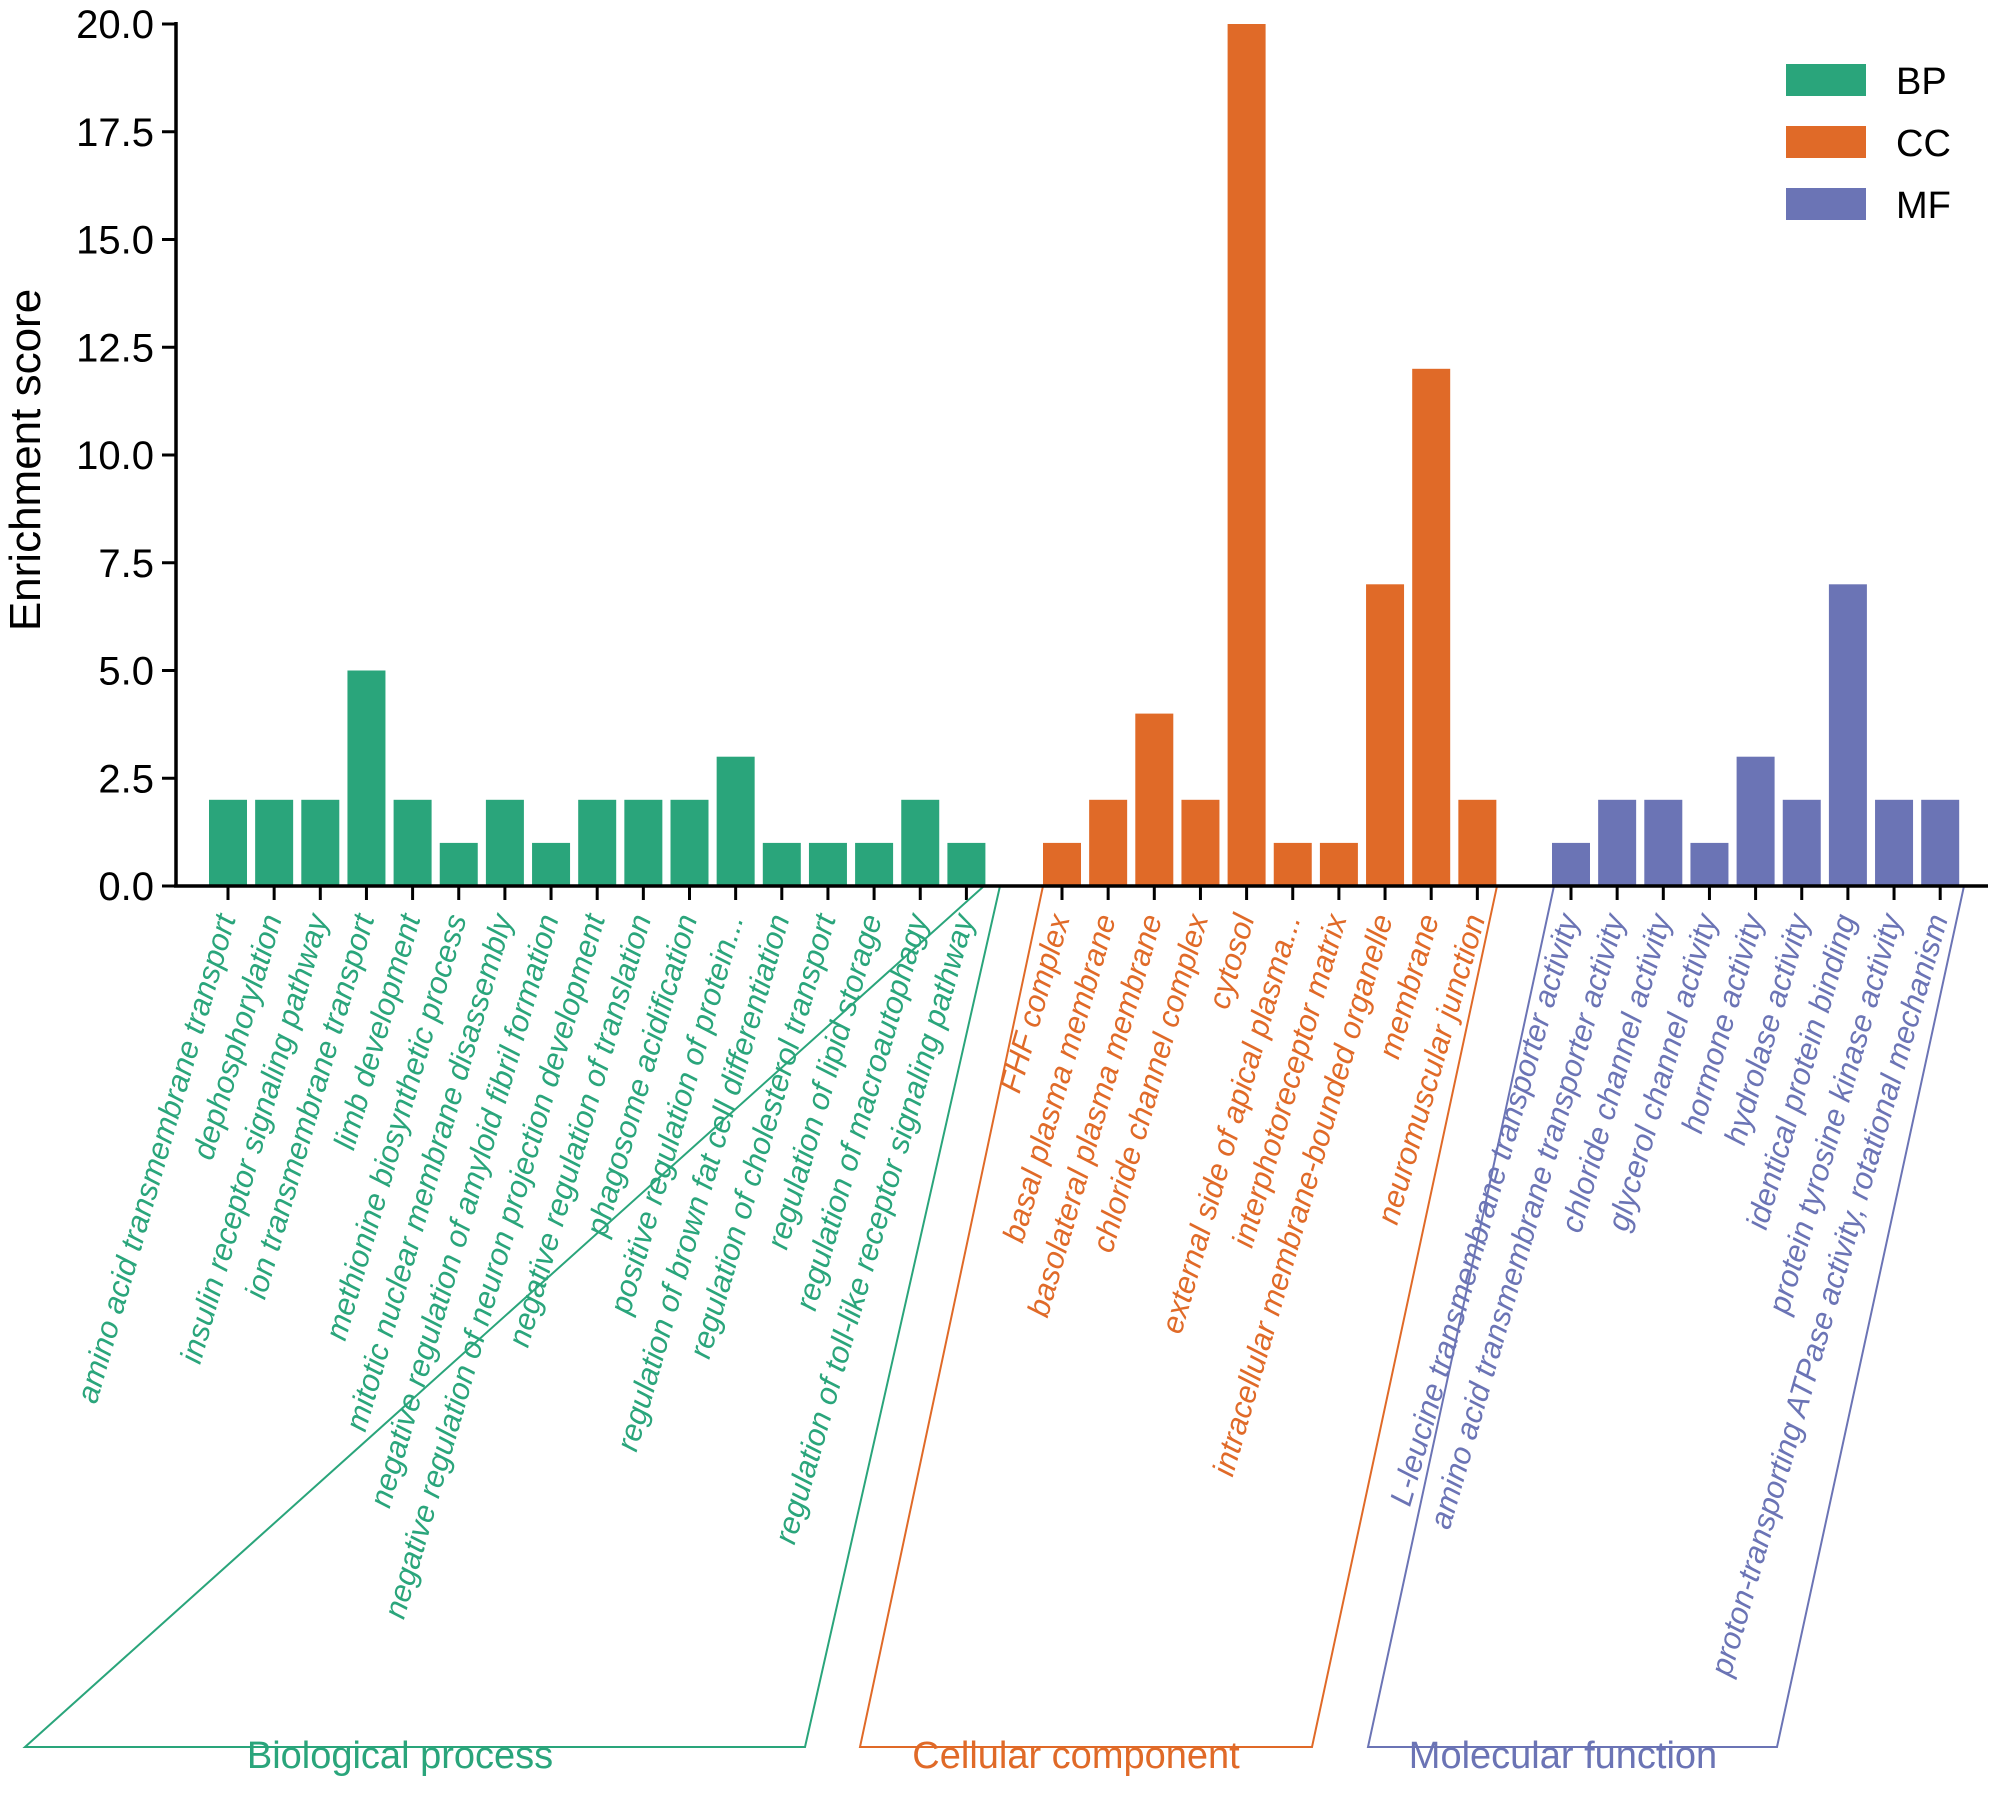 The height and width of the screenshot is (1804, 1995). What do you see at coordinates (115, 348) in the screenshot?
I see `y-tick-label: 12.5` at bounding box center [115, 348].